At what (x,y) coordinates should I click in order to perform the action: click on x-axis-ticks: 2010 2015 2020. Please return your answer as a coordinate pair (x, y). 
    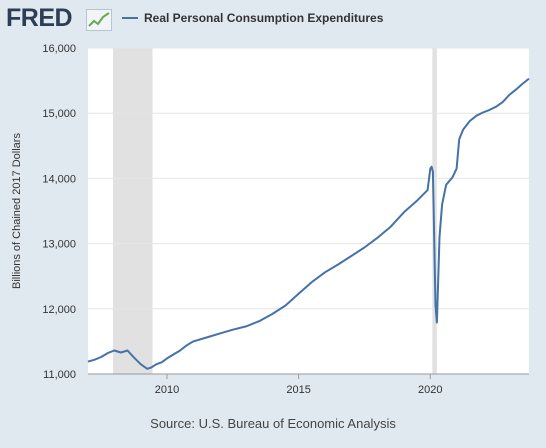
    Looking at the image, I should click on (299, 385).